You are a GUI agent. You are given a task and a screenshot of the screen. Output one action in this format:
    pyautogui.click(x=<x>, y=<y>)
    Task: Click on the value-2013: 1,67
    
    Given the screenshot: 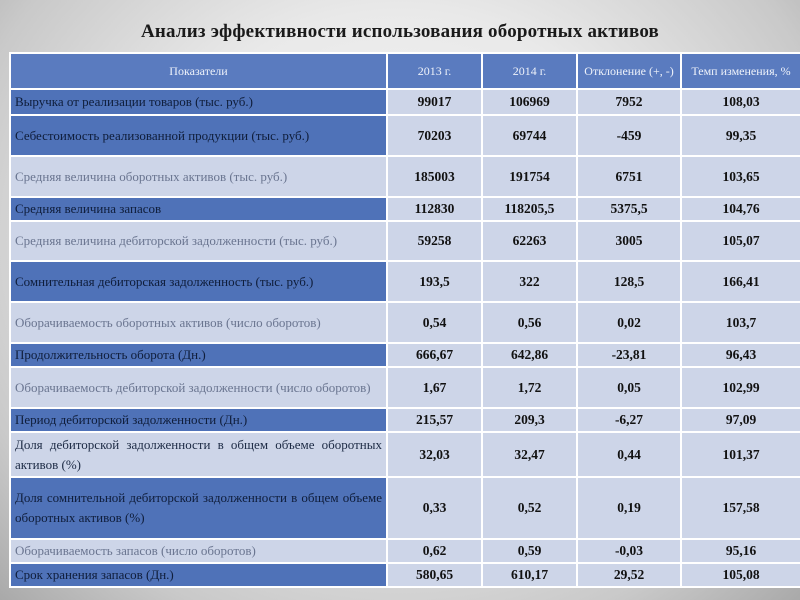 What is the action you would take?
    pyautogui.click(x=434, y=387)
    